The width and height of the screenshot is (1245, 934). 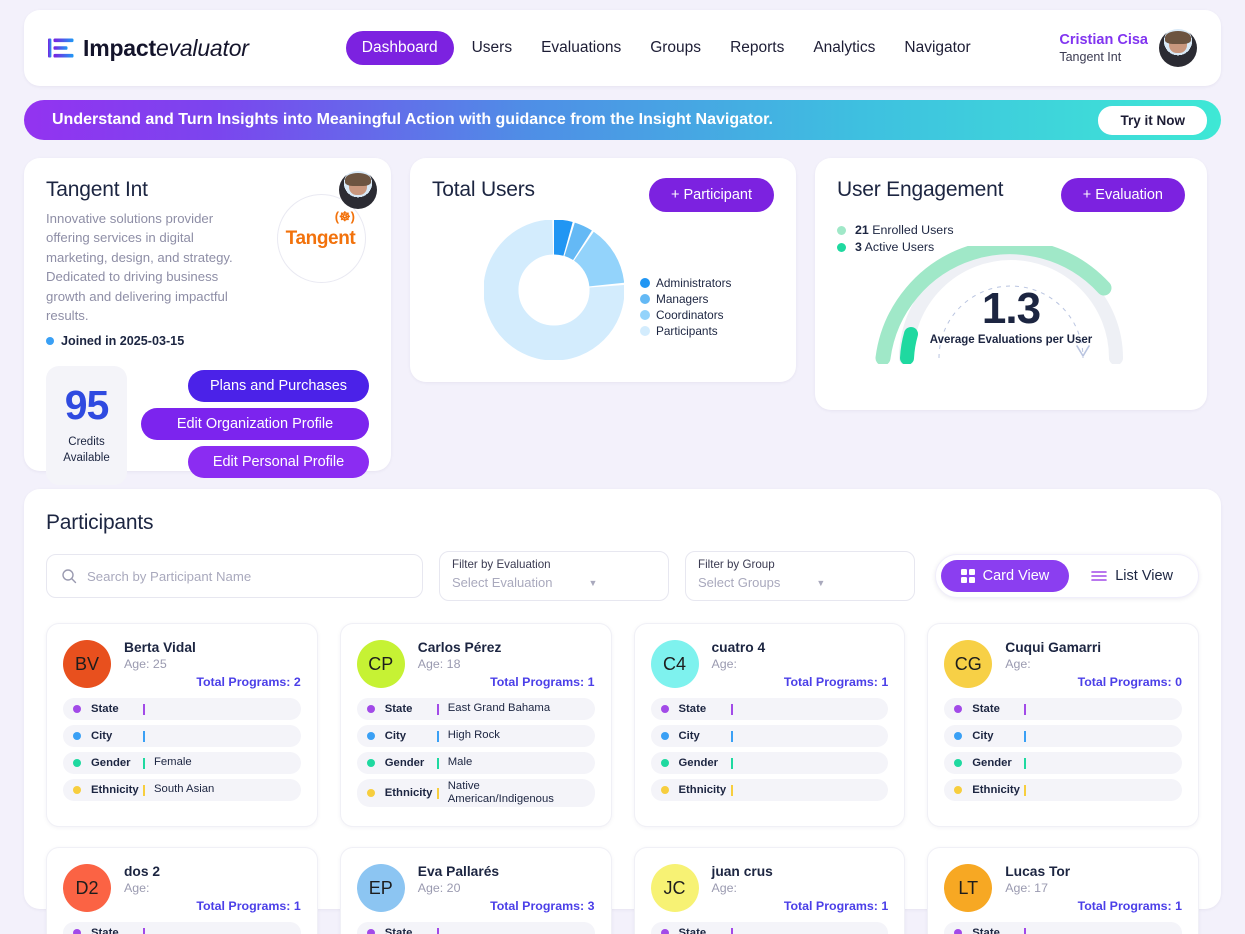 What do you see at coordinates (769, 709) in the screenshot?
I see `participant-attribute-row: State` at bounding box center [769, 709].